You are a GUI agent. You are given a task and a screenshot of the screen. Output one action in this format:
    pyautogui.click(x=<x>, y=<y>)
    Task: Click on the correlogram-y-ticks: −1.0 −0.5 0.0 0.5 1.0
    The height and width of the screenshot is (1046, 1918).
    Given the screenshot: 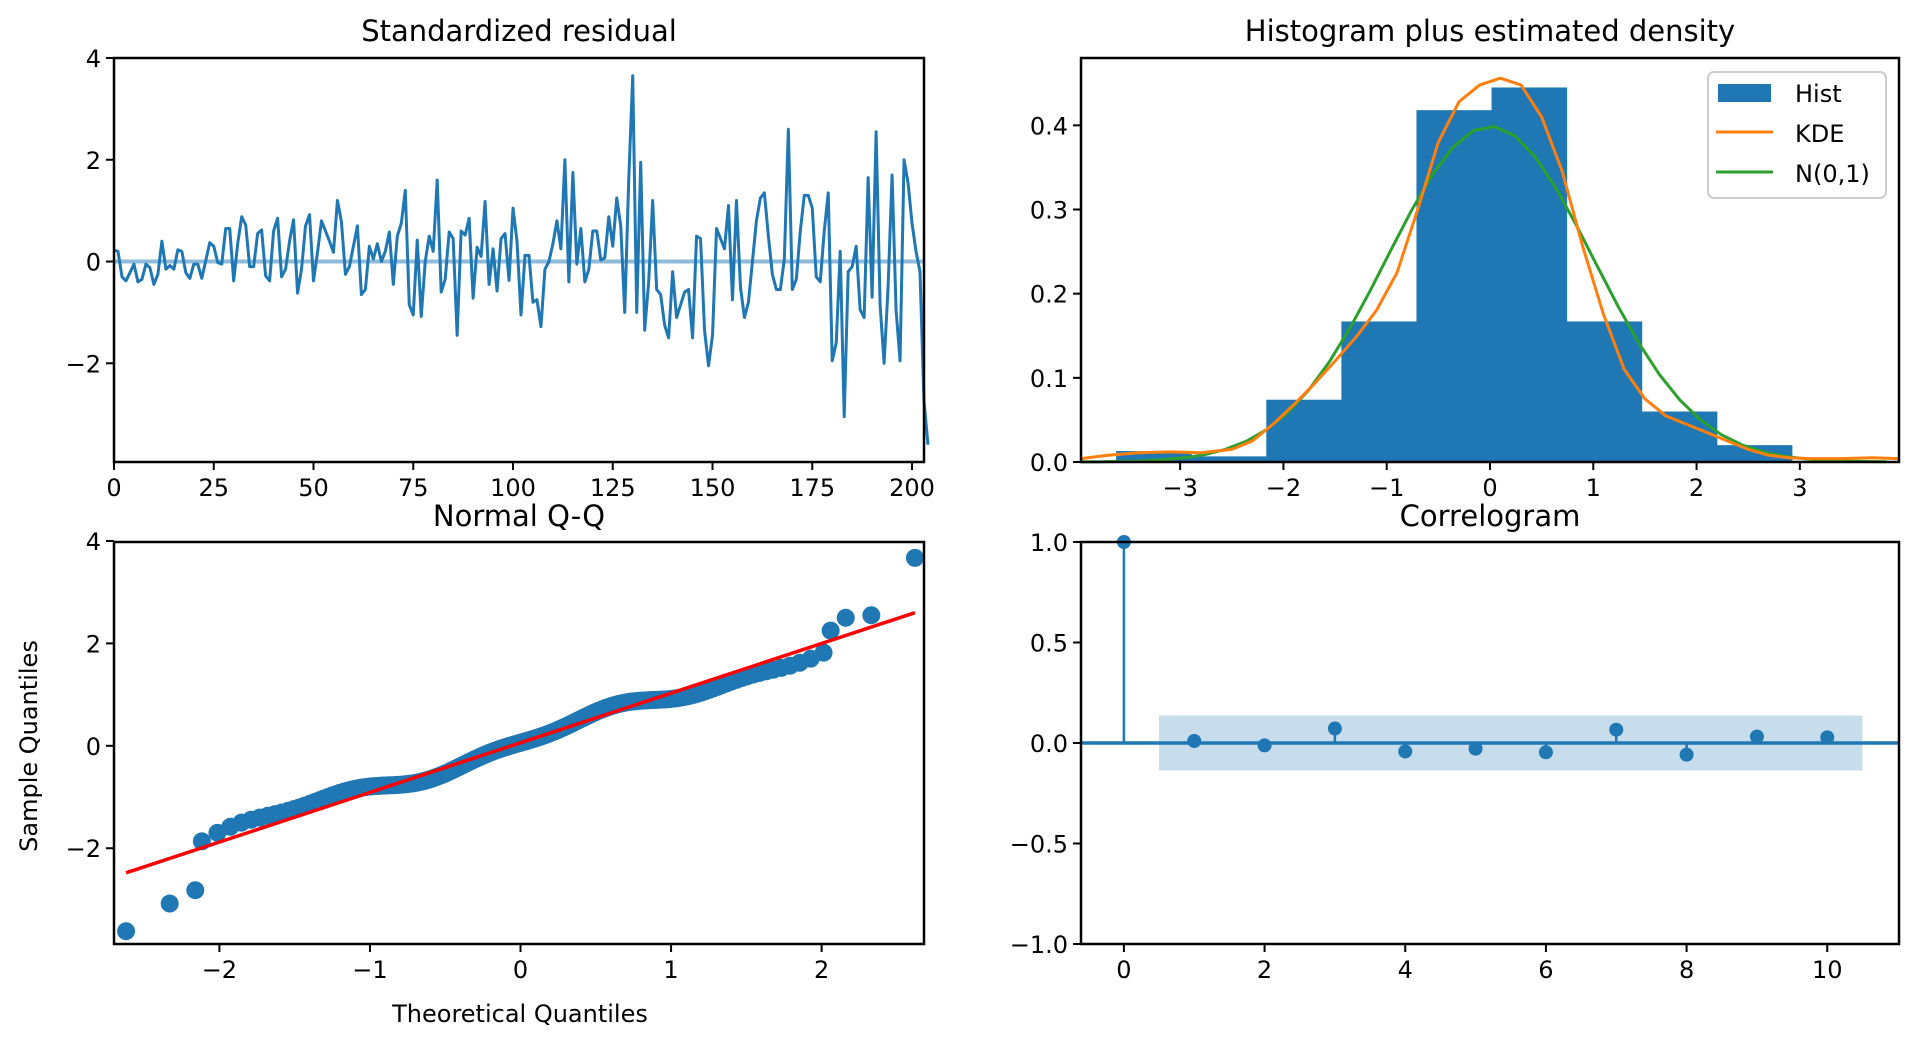 What is the action you would take?
    pyautogui.click(x=1045, y=744)
    